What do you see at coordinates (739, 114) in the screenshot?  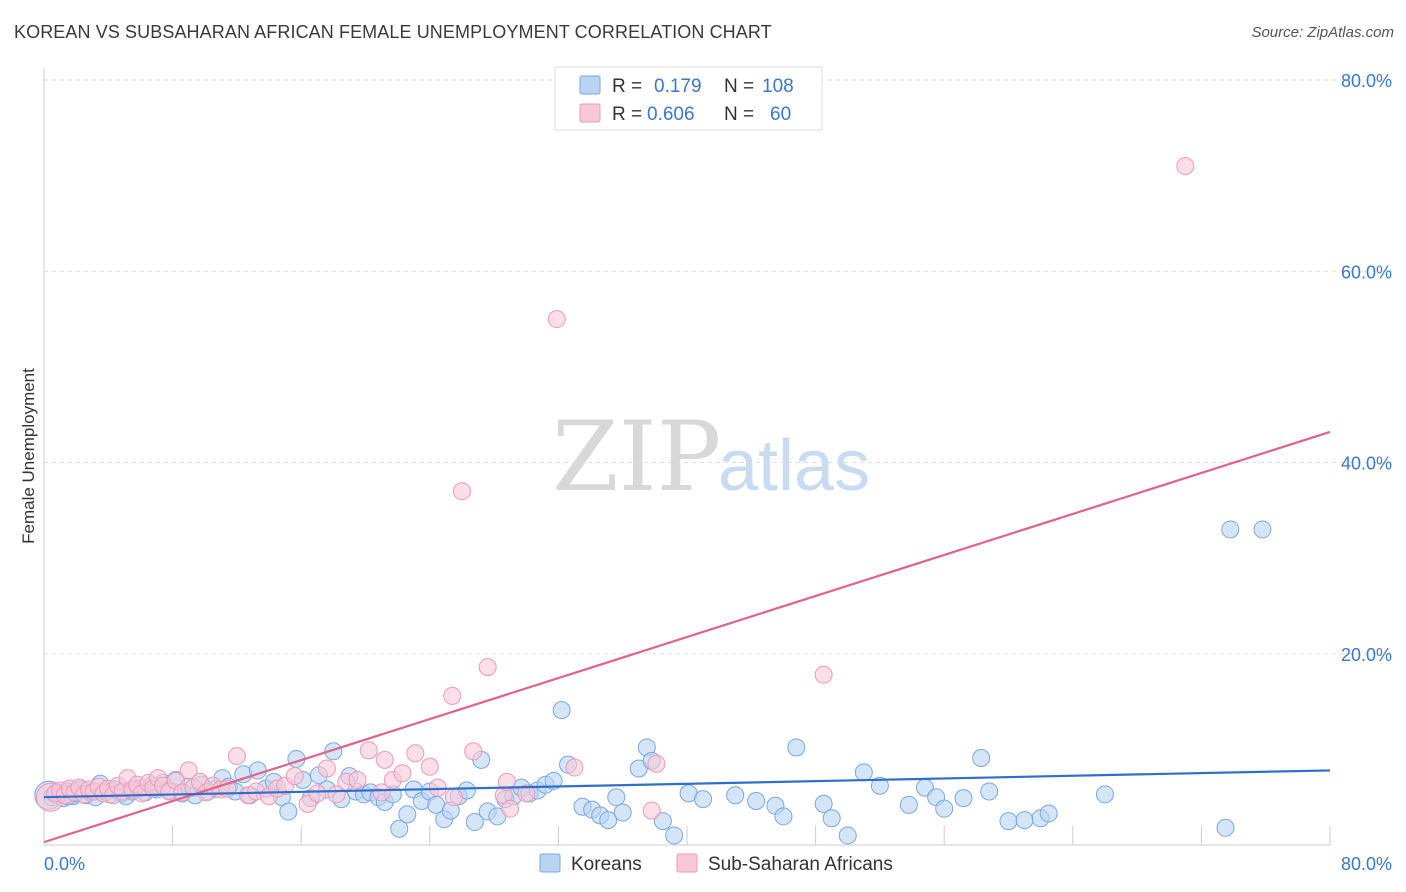 I see `legend-n-label-subsaharan: N =` at bounding box center [739, 114].